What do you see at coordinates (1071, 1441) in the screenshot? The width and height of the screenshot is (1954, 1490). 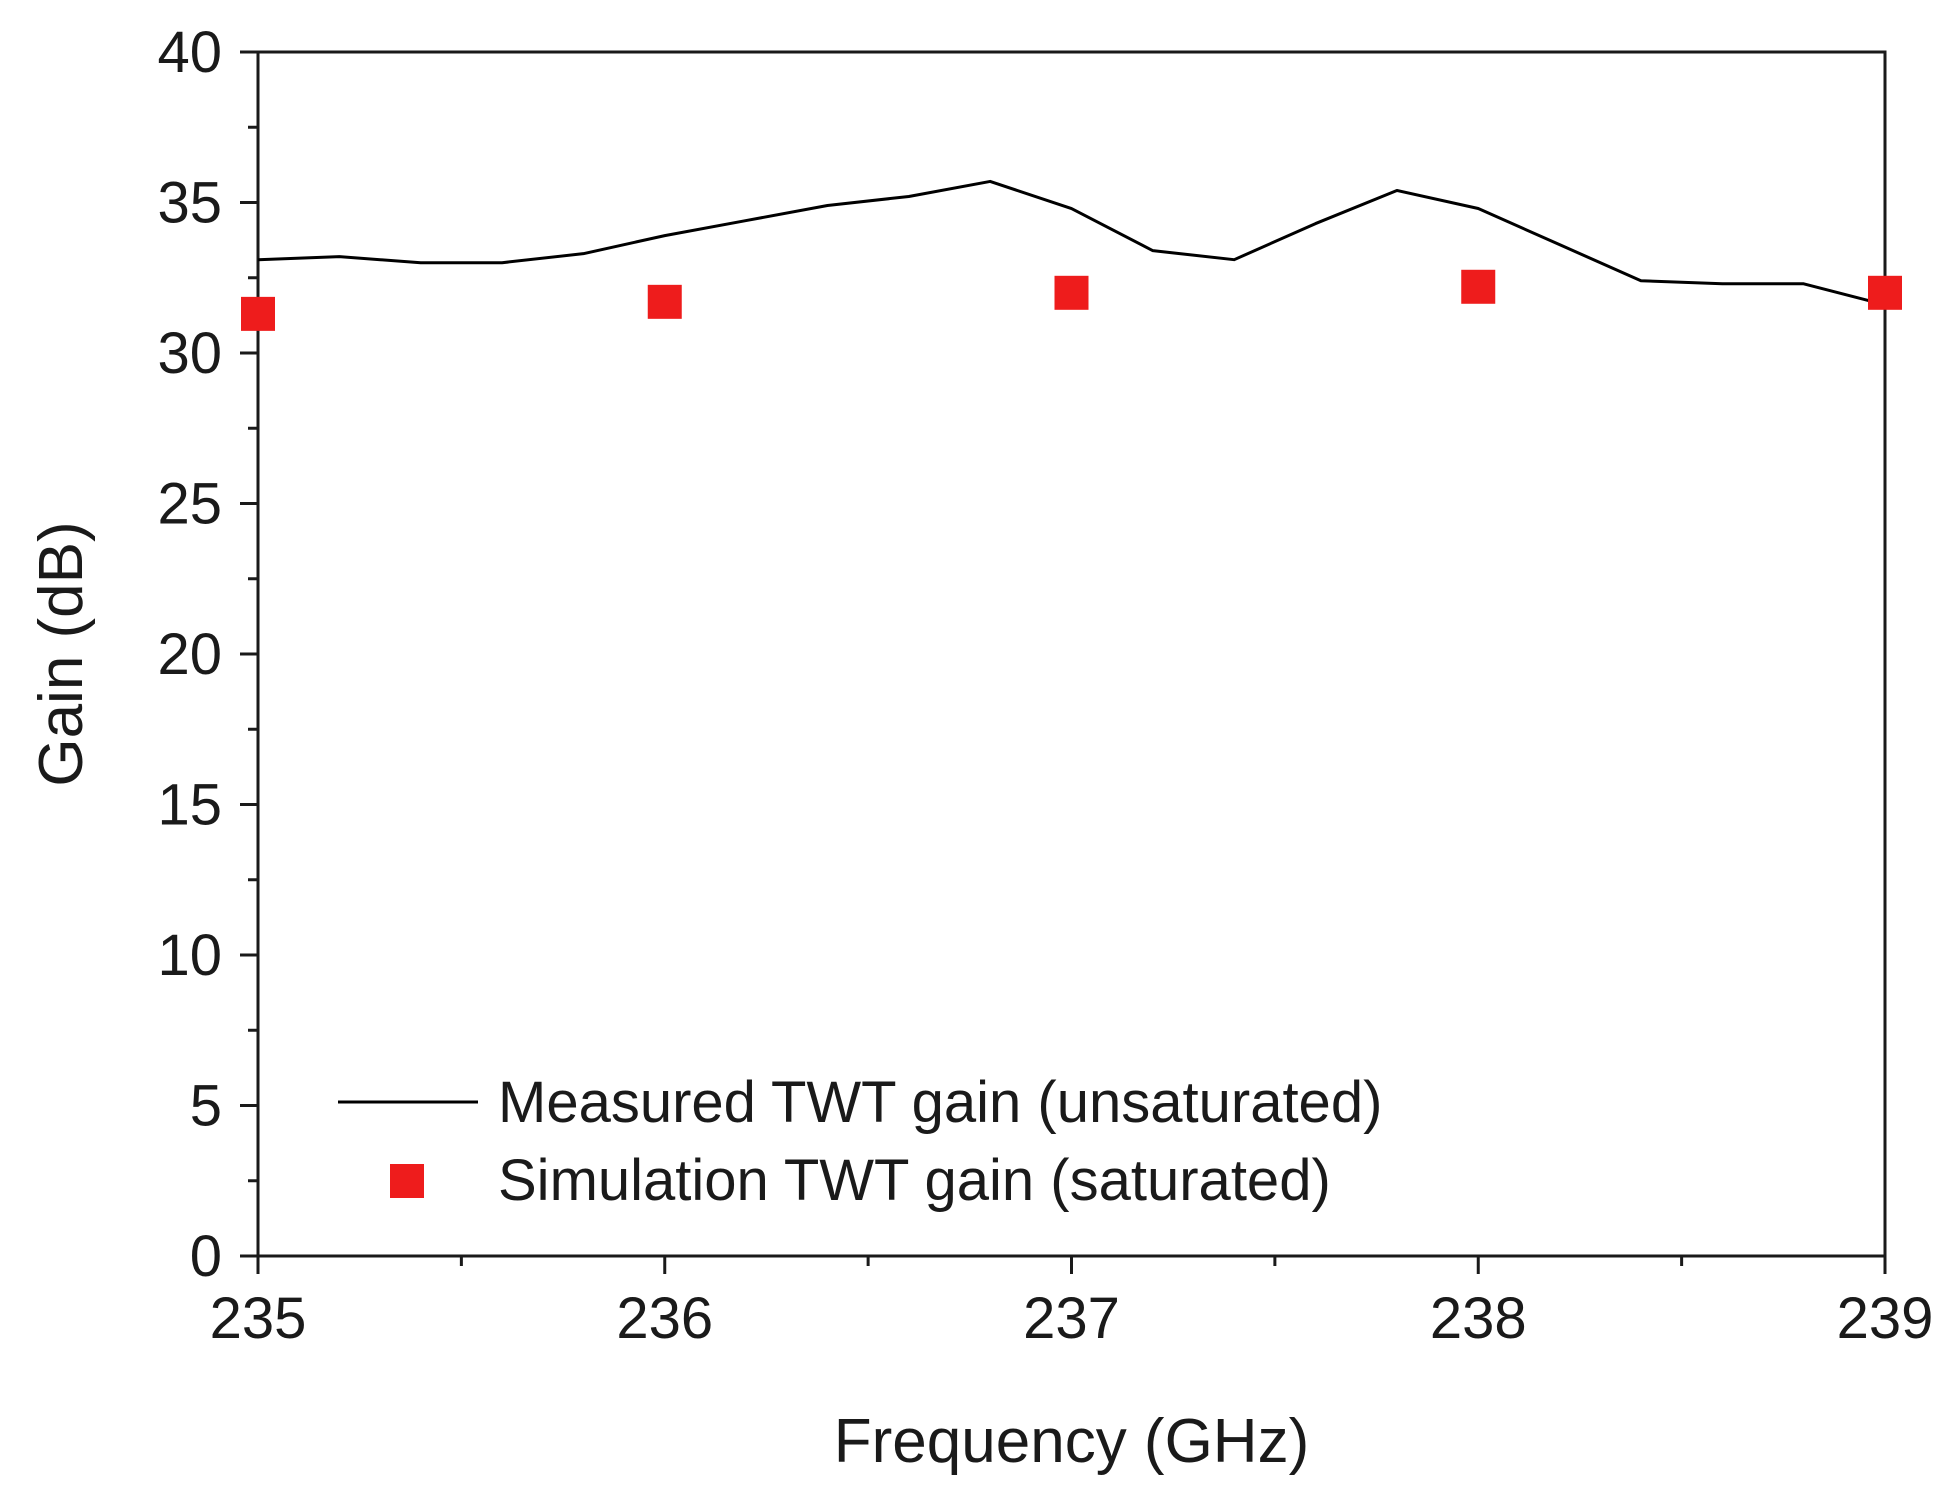 I see `x-axis-label: Frequency (GHz)` at bounding box center [1071, 1441].